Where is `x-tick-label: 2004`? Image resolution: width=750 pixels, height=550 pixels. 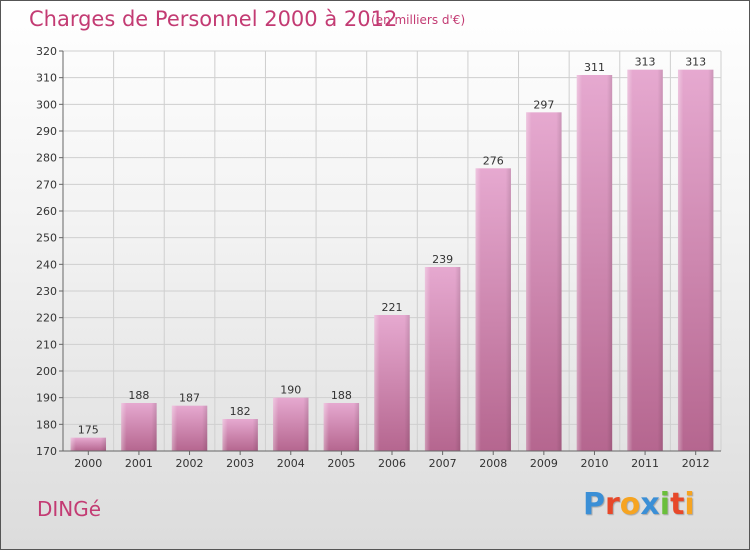
x-tick-label: 2004 is located at coordinates (291, 463).